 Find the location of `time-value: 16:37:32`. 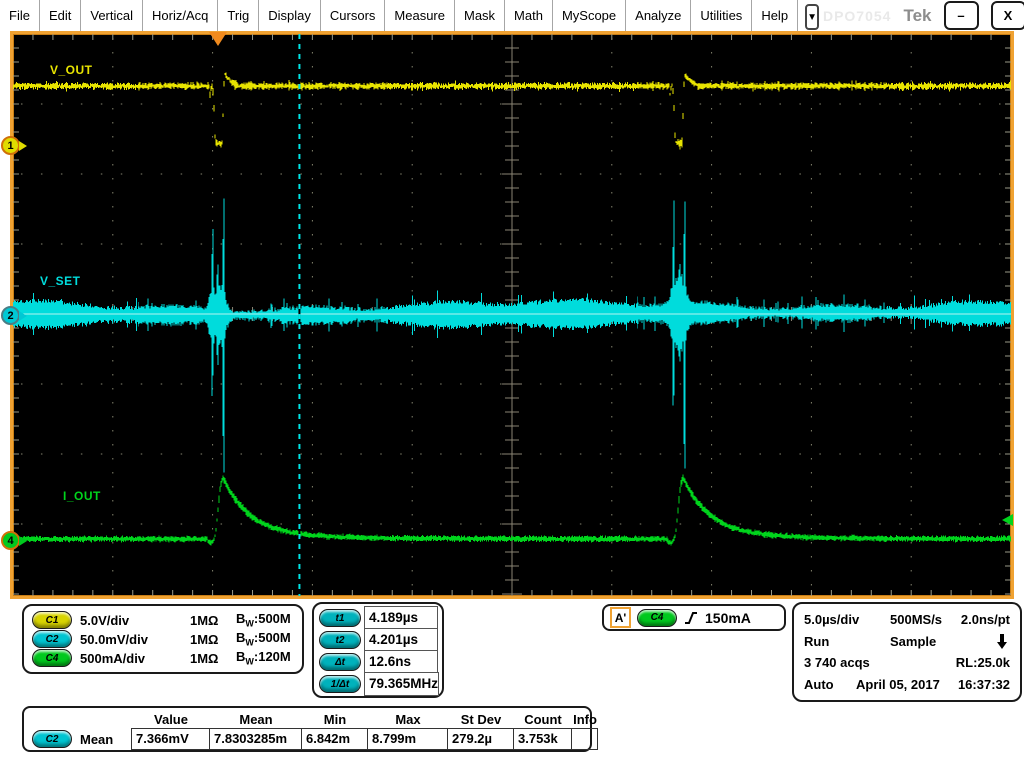

time-value: 16:37:32 is located at coordinates (983, 684).